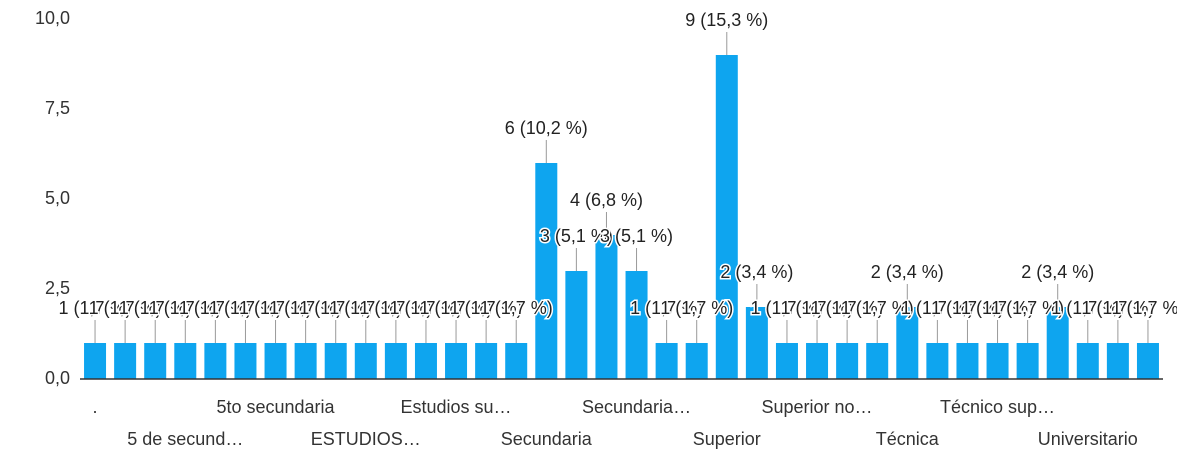 This screenshot has height=454, width=1177. What do you see at coordinates (726, 20) in the screenshot?
I see `value-label: 9 (15,3 %)` at bounding box center [726, 20].